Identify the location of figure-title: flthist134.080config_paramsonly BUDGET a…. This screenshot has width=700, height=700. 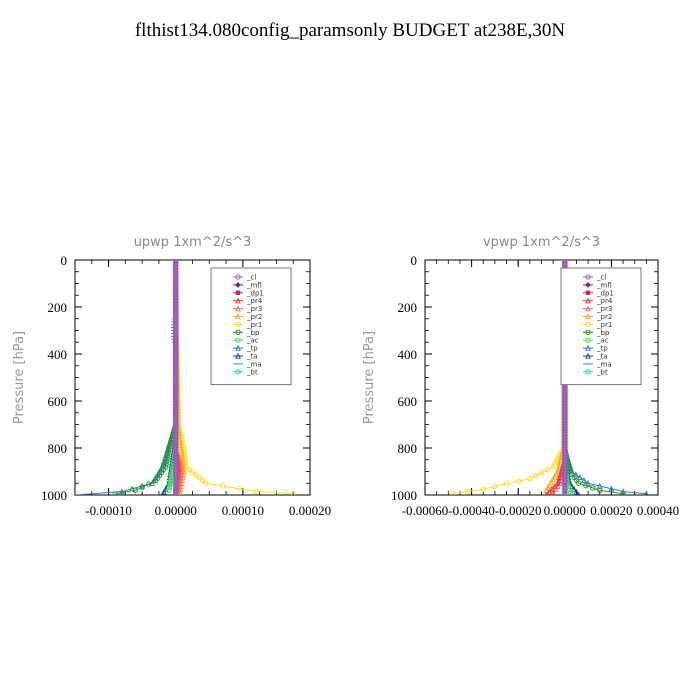
(350, 30).